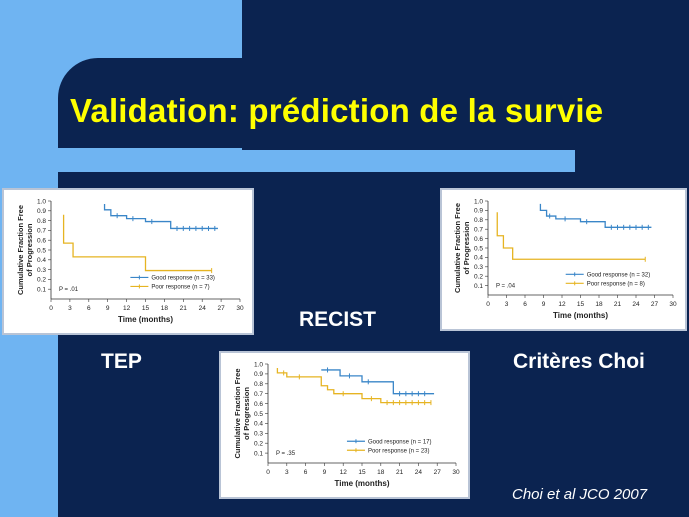 The width and height of the screenshot is (689, 517). What do you see at coordinates (338, 319) in the screenshot?
I see `label-recist: RECIST` at bounding box center [338, 319].